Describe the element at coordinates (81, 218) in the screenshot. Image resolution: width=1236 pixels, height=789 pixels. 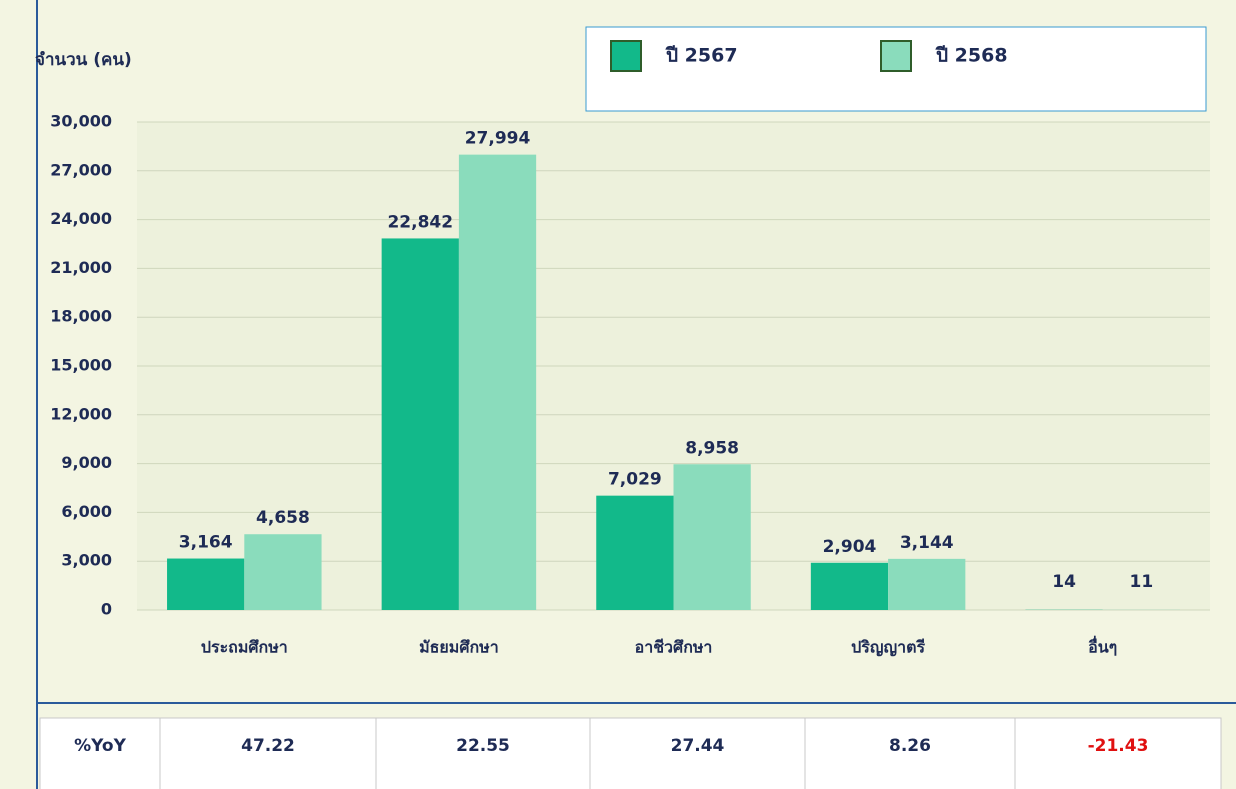
I see `y-tick-label: 24,000` at that location.